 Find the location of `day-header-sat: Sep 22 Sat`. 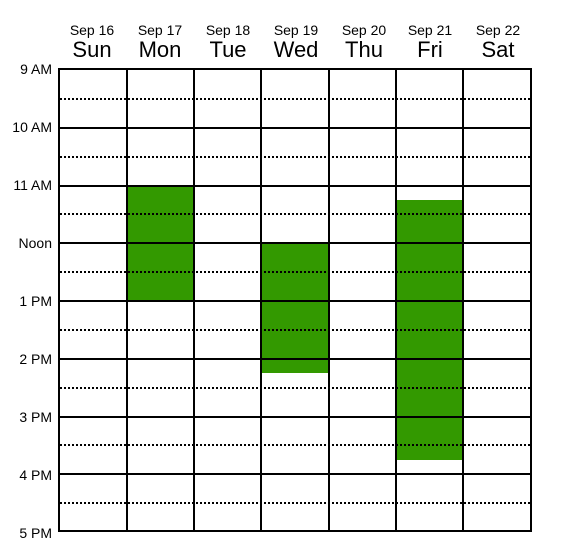

day-header-sat: Sep 22 Sat is located at coordinates (498, 42).